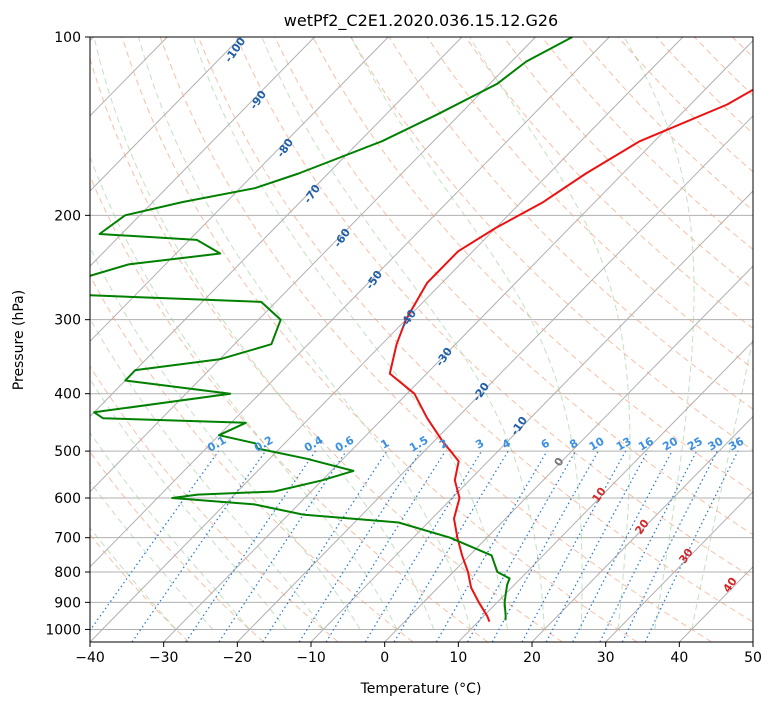  What do you see at coordinates (599, 495) in the screenshot?
I see `dry-adiabat-label: 10` at bounding box center [599, 495].